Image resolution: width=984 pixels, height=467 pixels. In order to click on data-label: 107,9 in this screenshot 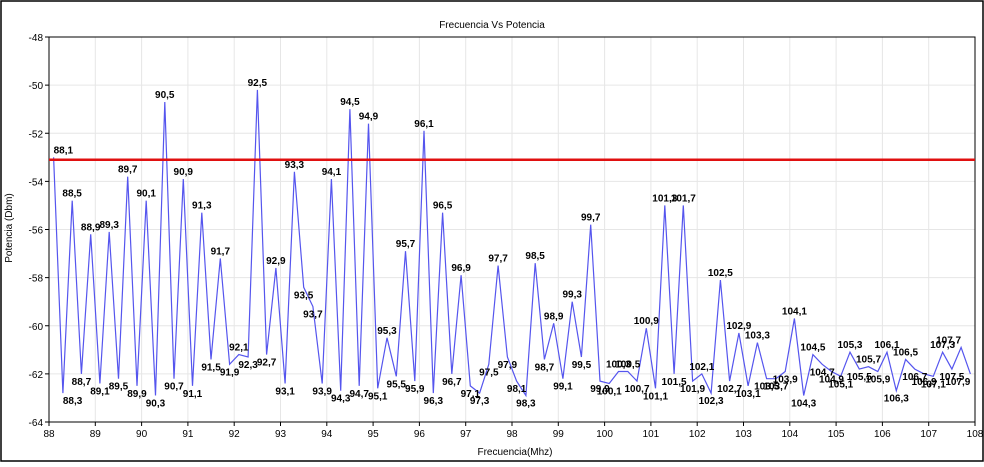, I will do `click(957, 382)`.